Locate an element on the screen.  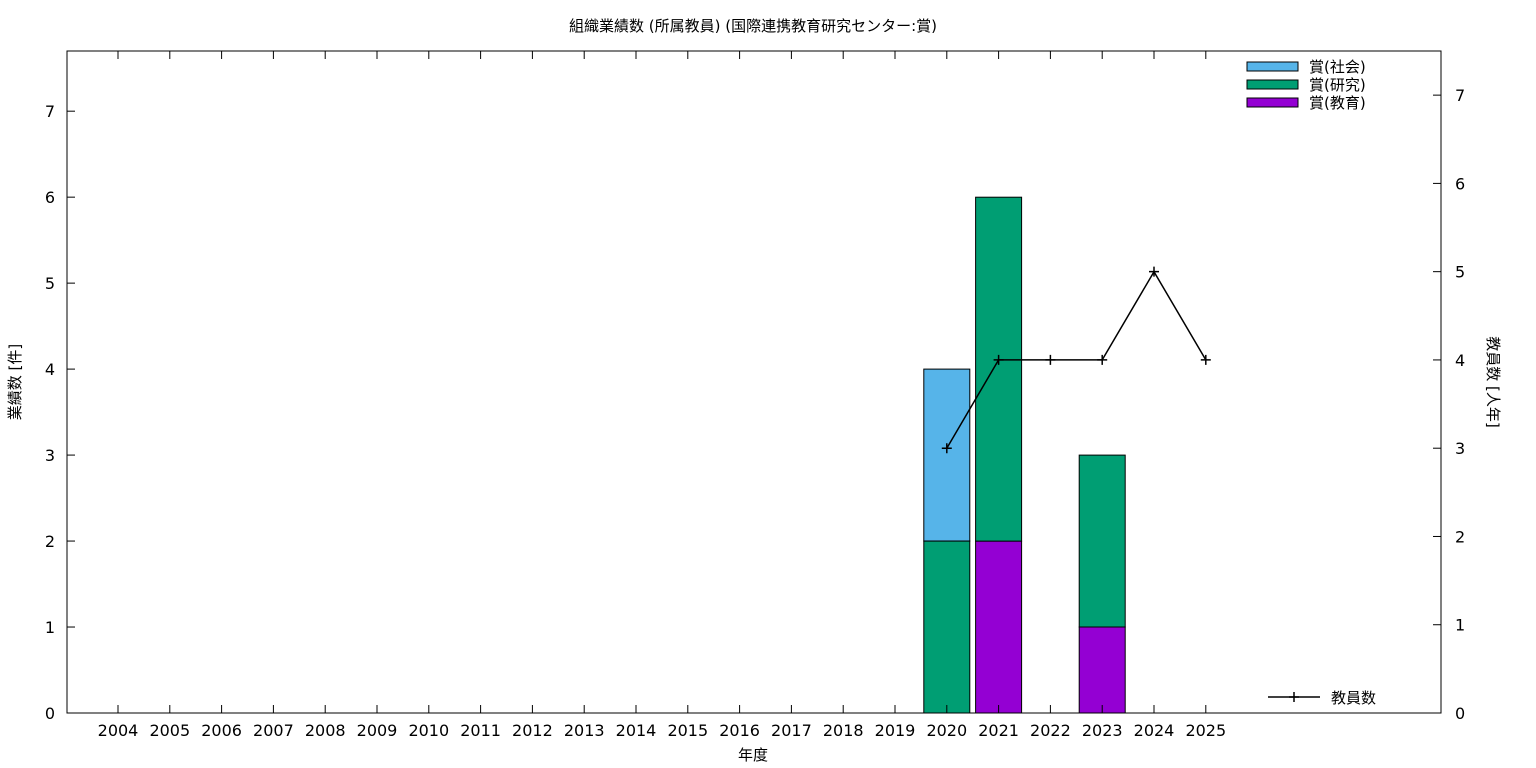
line-教員数 is located at coordinates (1076, 359).